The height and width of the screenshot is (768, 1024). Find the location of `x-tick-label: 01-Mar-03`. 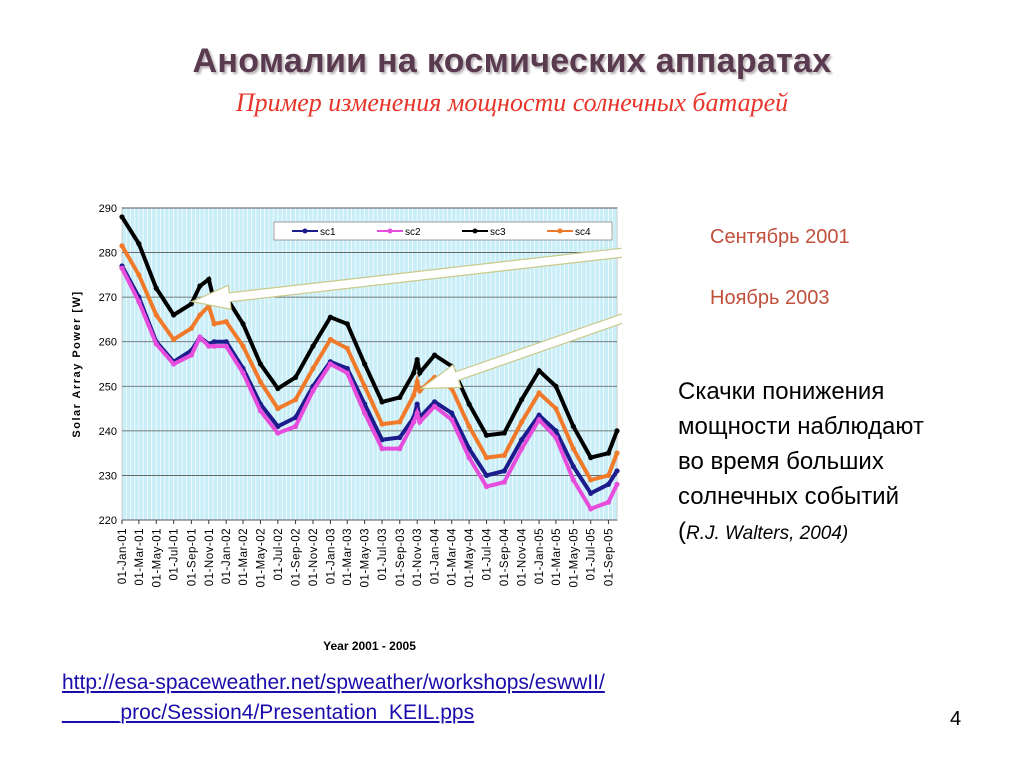

x-tick-label: 01-Mar-03 is located at coordinates (348, 557).